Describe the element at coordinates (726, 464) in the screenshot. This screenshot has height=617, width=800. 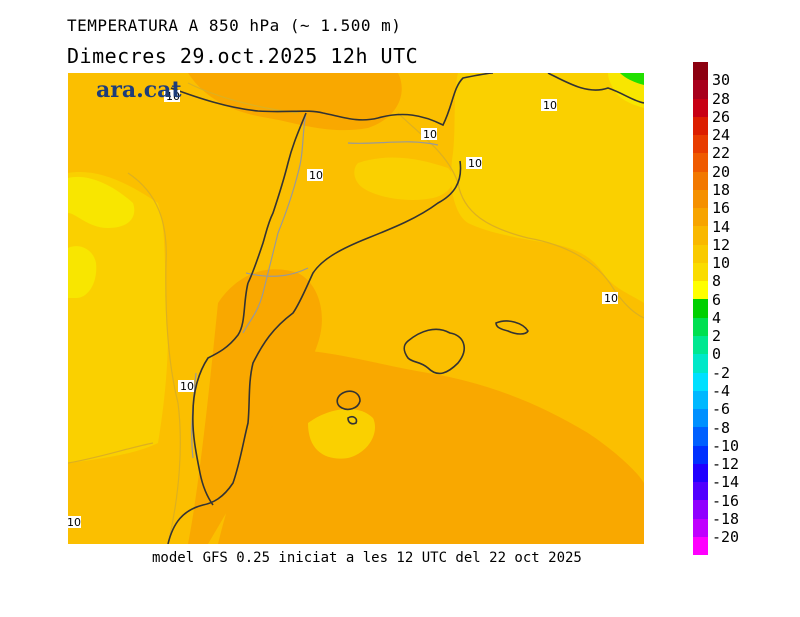
I see `colorbar-tick-label: -12` at that location.